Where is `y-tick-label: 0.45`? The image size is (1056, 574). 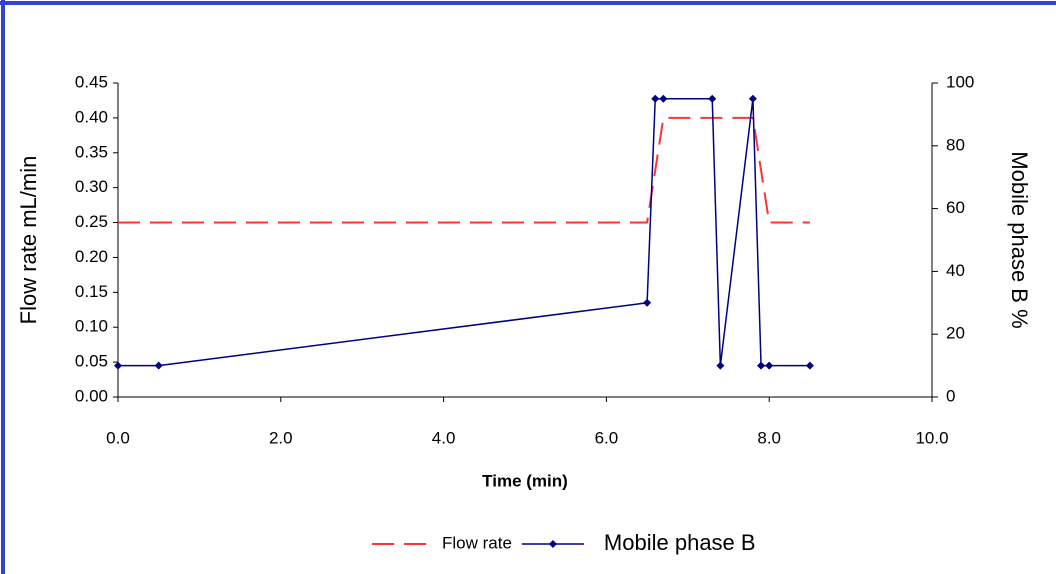 y-tick-label: 0.45 is located at coordinates (91, 81).